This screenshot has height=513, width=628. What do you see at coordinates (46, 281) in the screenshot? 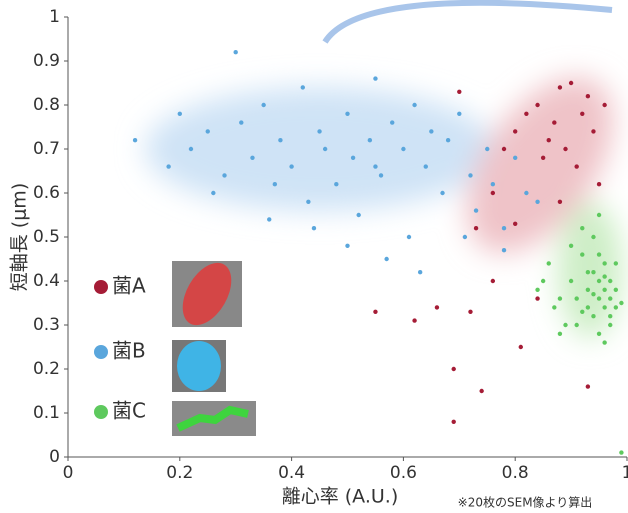
I see `y-tick-label: 0.4` at bounding box center [46, 281].